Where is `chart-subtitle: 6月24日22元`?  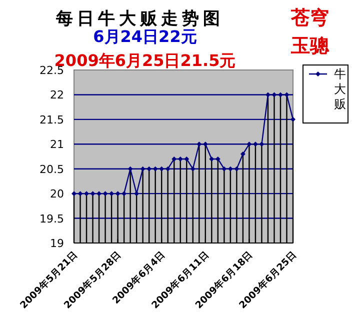
chart-subtitle: 6月24日22元 is located at coordinates (145, 36).